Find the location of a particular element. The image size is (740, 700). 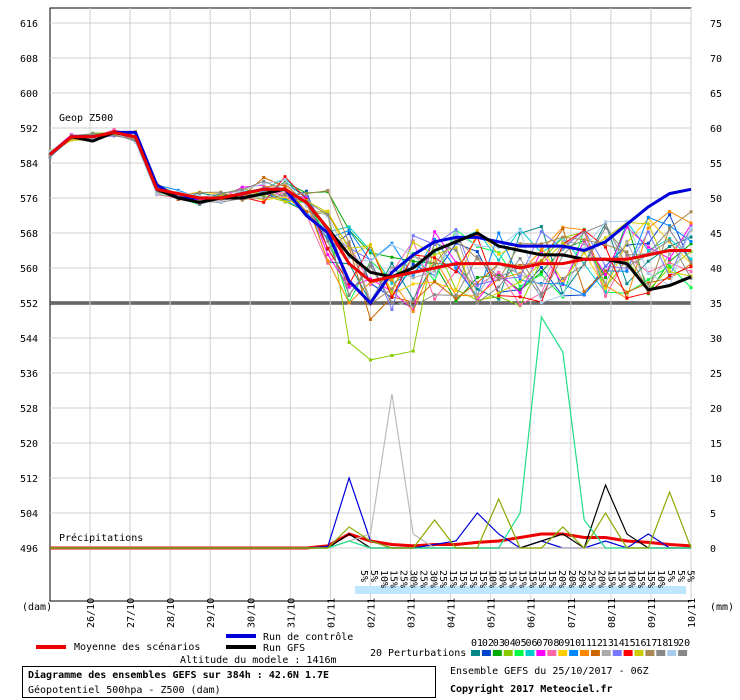

perturbation-id: 13 is located at coordinates (608, 643).